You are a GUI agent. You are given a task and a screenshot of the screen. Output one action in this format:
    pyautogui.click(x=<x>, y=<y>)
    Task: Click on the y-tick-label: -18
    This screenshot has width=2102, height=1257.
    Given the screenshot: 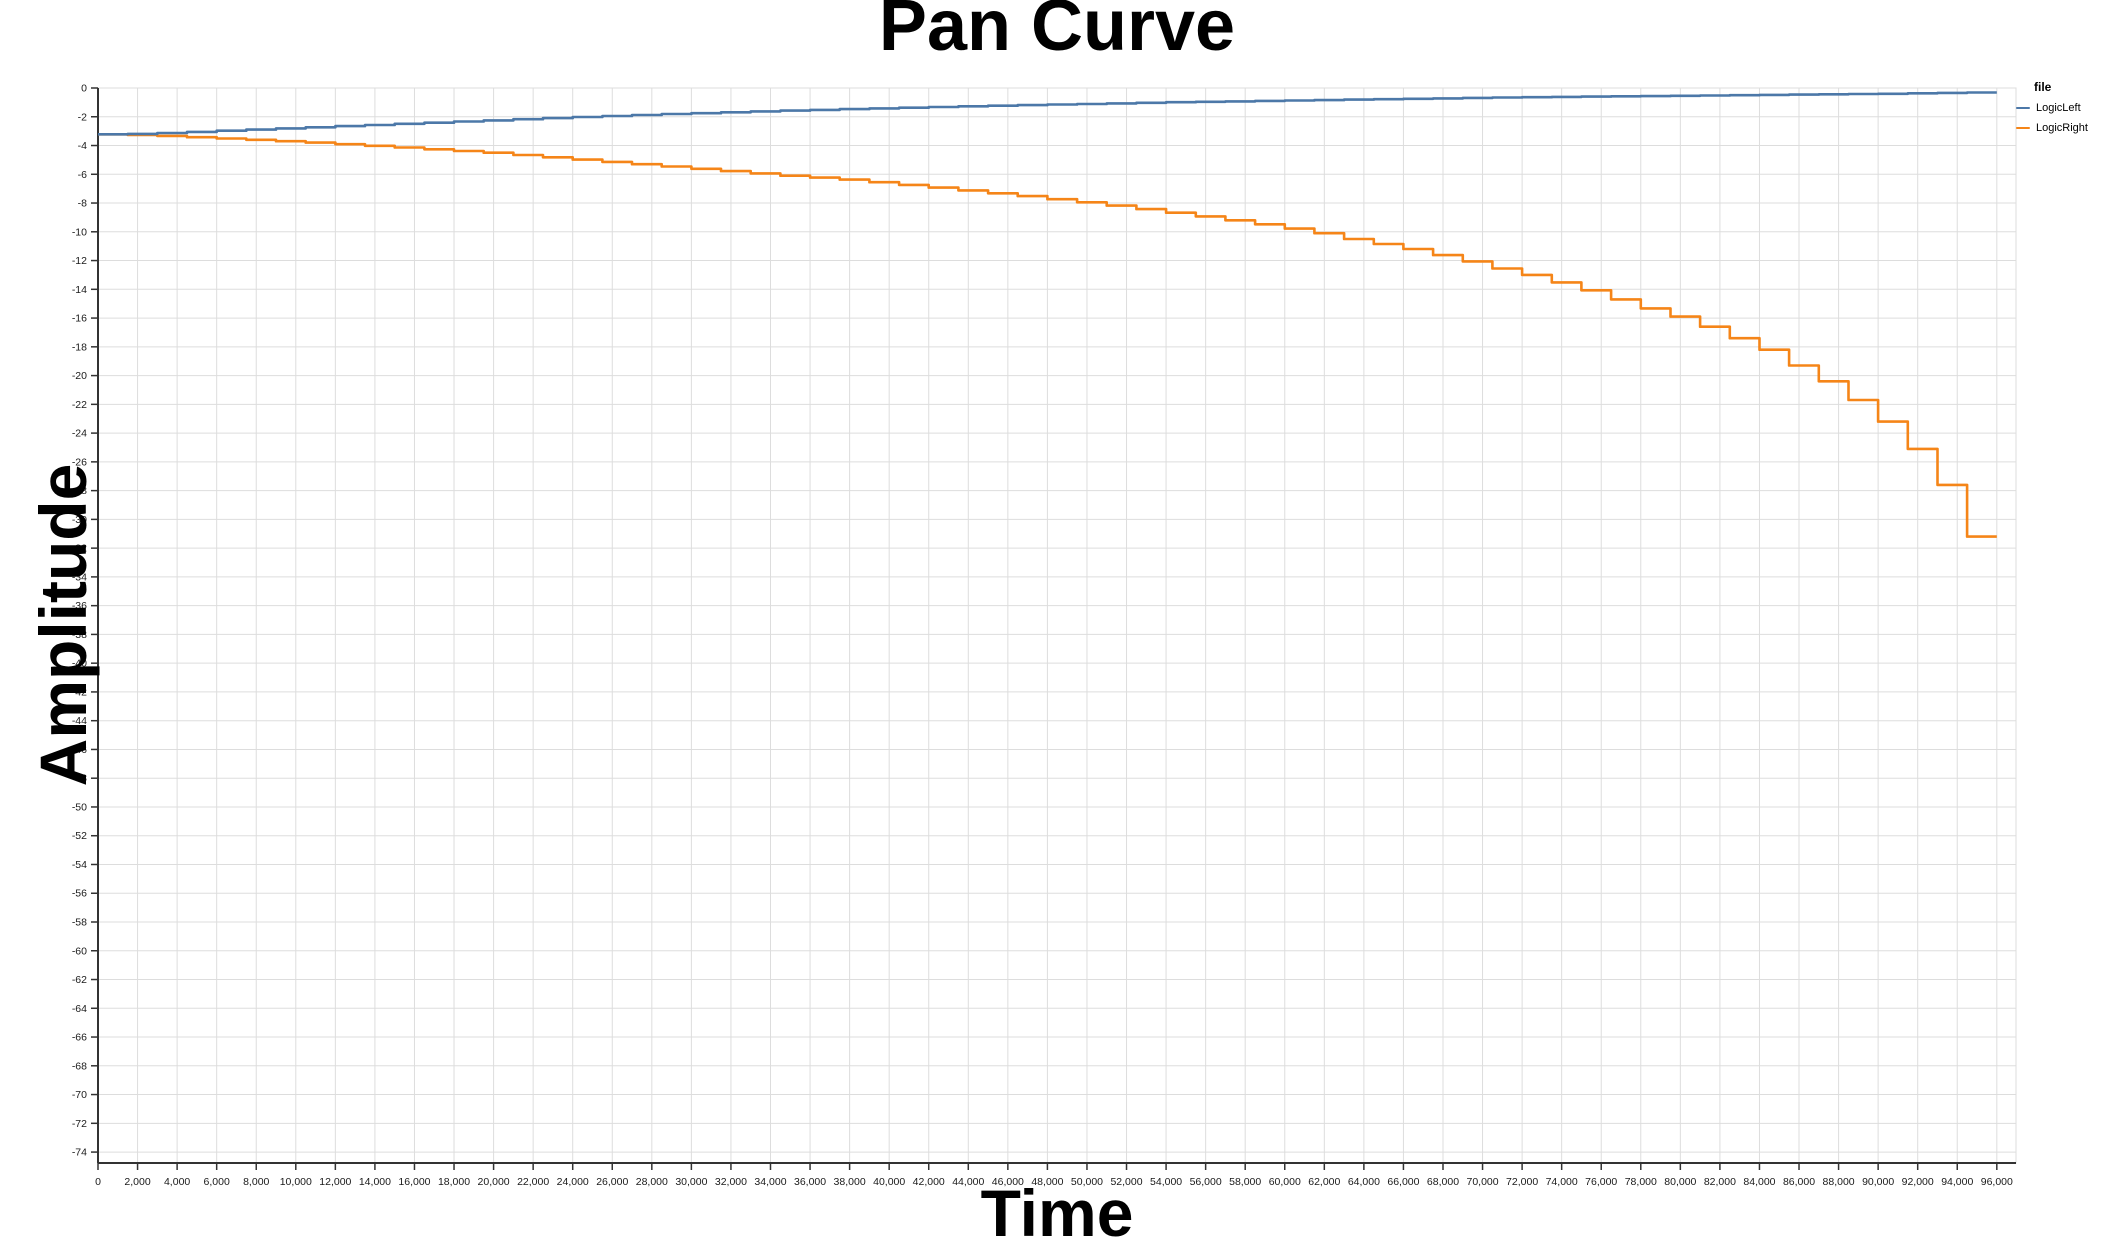 What is the action you would take?
    pyautogui.click(x=79, y=347)
    